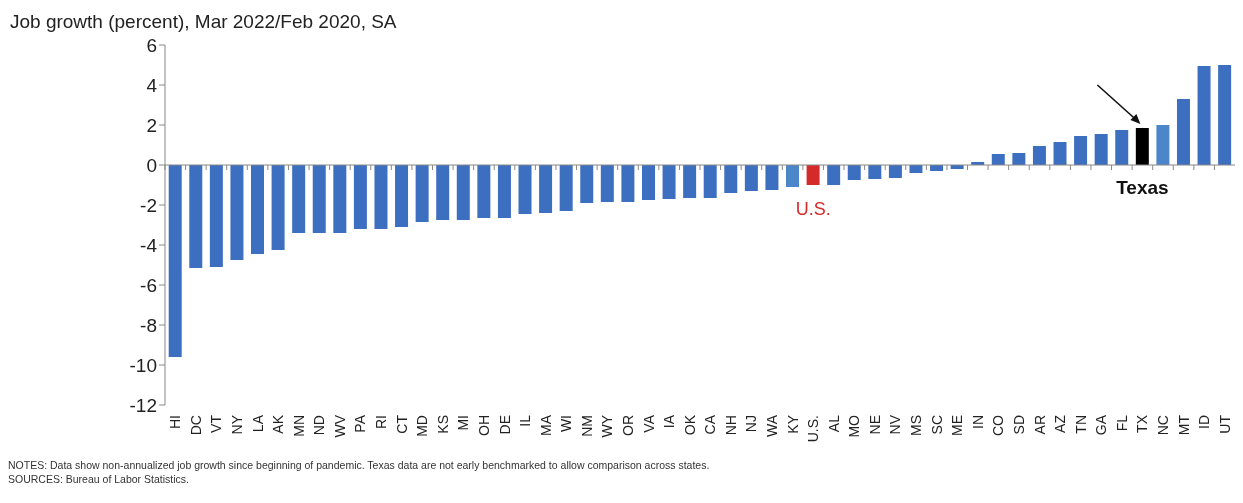 The height and width of the screenshot is (503, 1243). What do you see at coordinates (813, 209) in the screenshot?
I see `annotation: U.S.` at bounding box center [813, 209].